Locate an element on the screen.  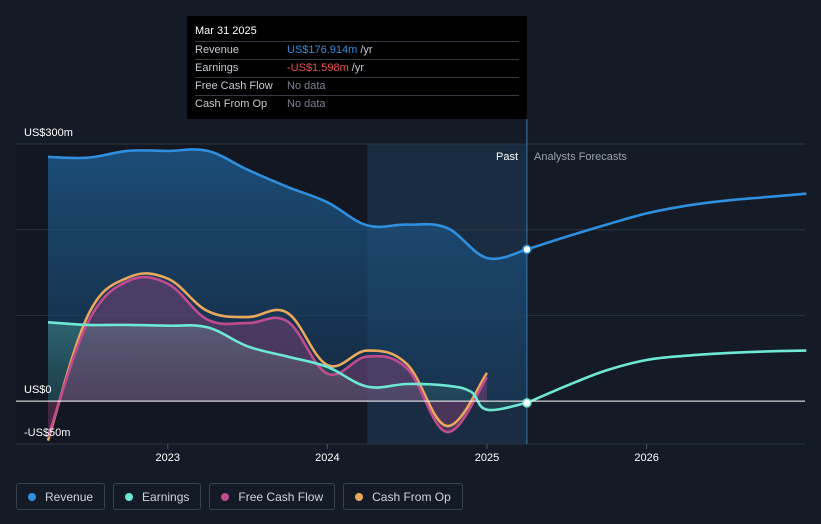
legend-item-revenue: Revenue is located at coordinates (61, 496).